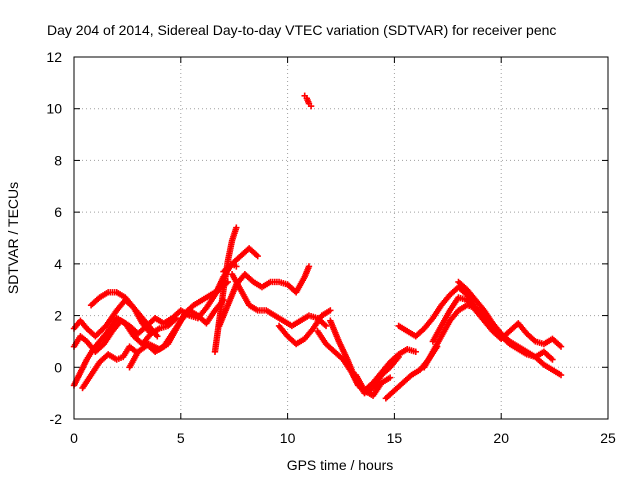 The image size is (640, 480). Describe the element at coordinates (58, 264) in the screenshot. I see `y-tick-label: 4` at that location.